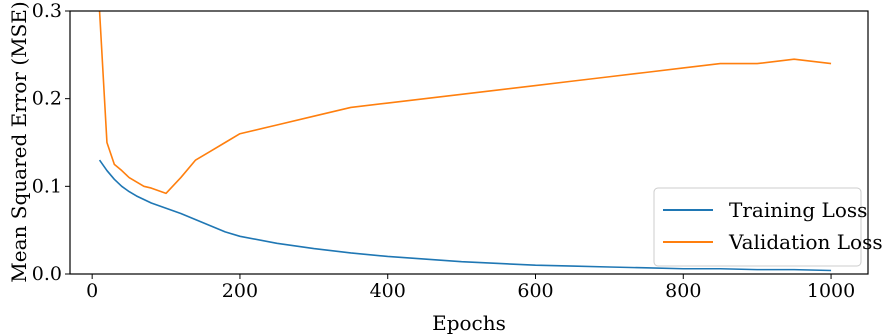 The height and width of the screenshot is (335, 896). Describe the element at coordinates (535, 291) in the screenshot. I see `x-tick-label: 600` at that location.